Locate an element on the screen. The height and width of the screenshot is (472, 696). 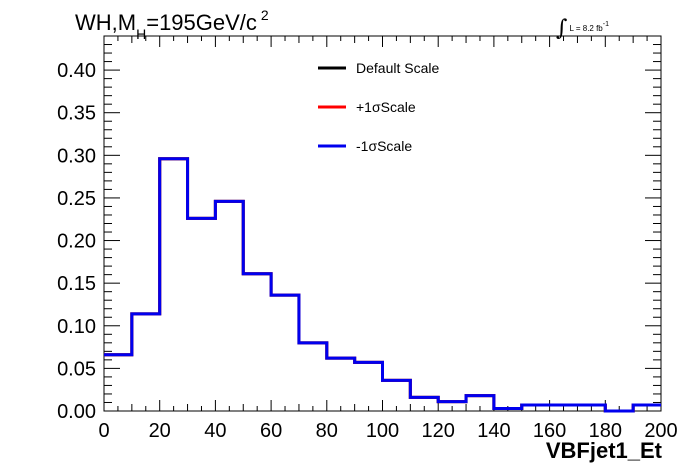
legend-label-0: Default Scale is located at coordinates (397, 68).